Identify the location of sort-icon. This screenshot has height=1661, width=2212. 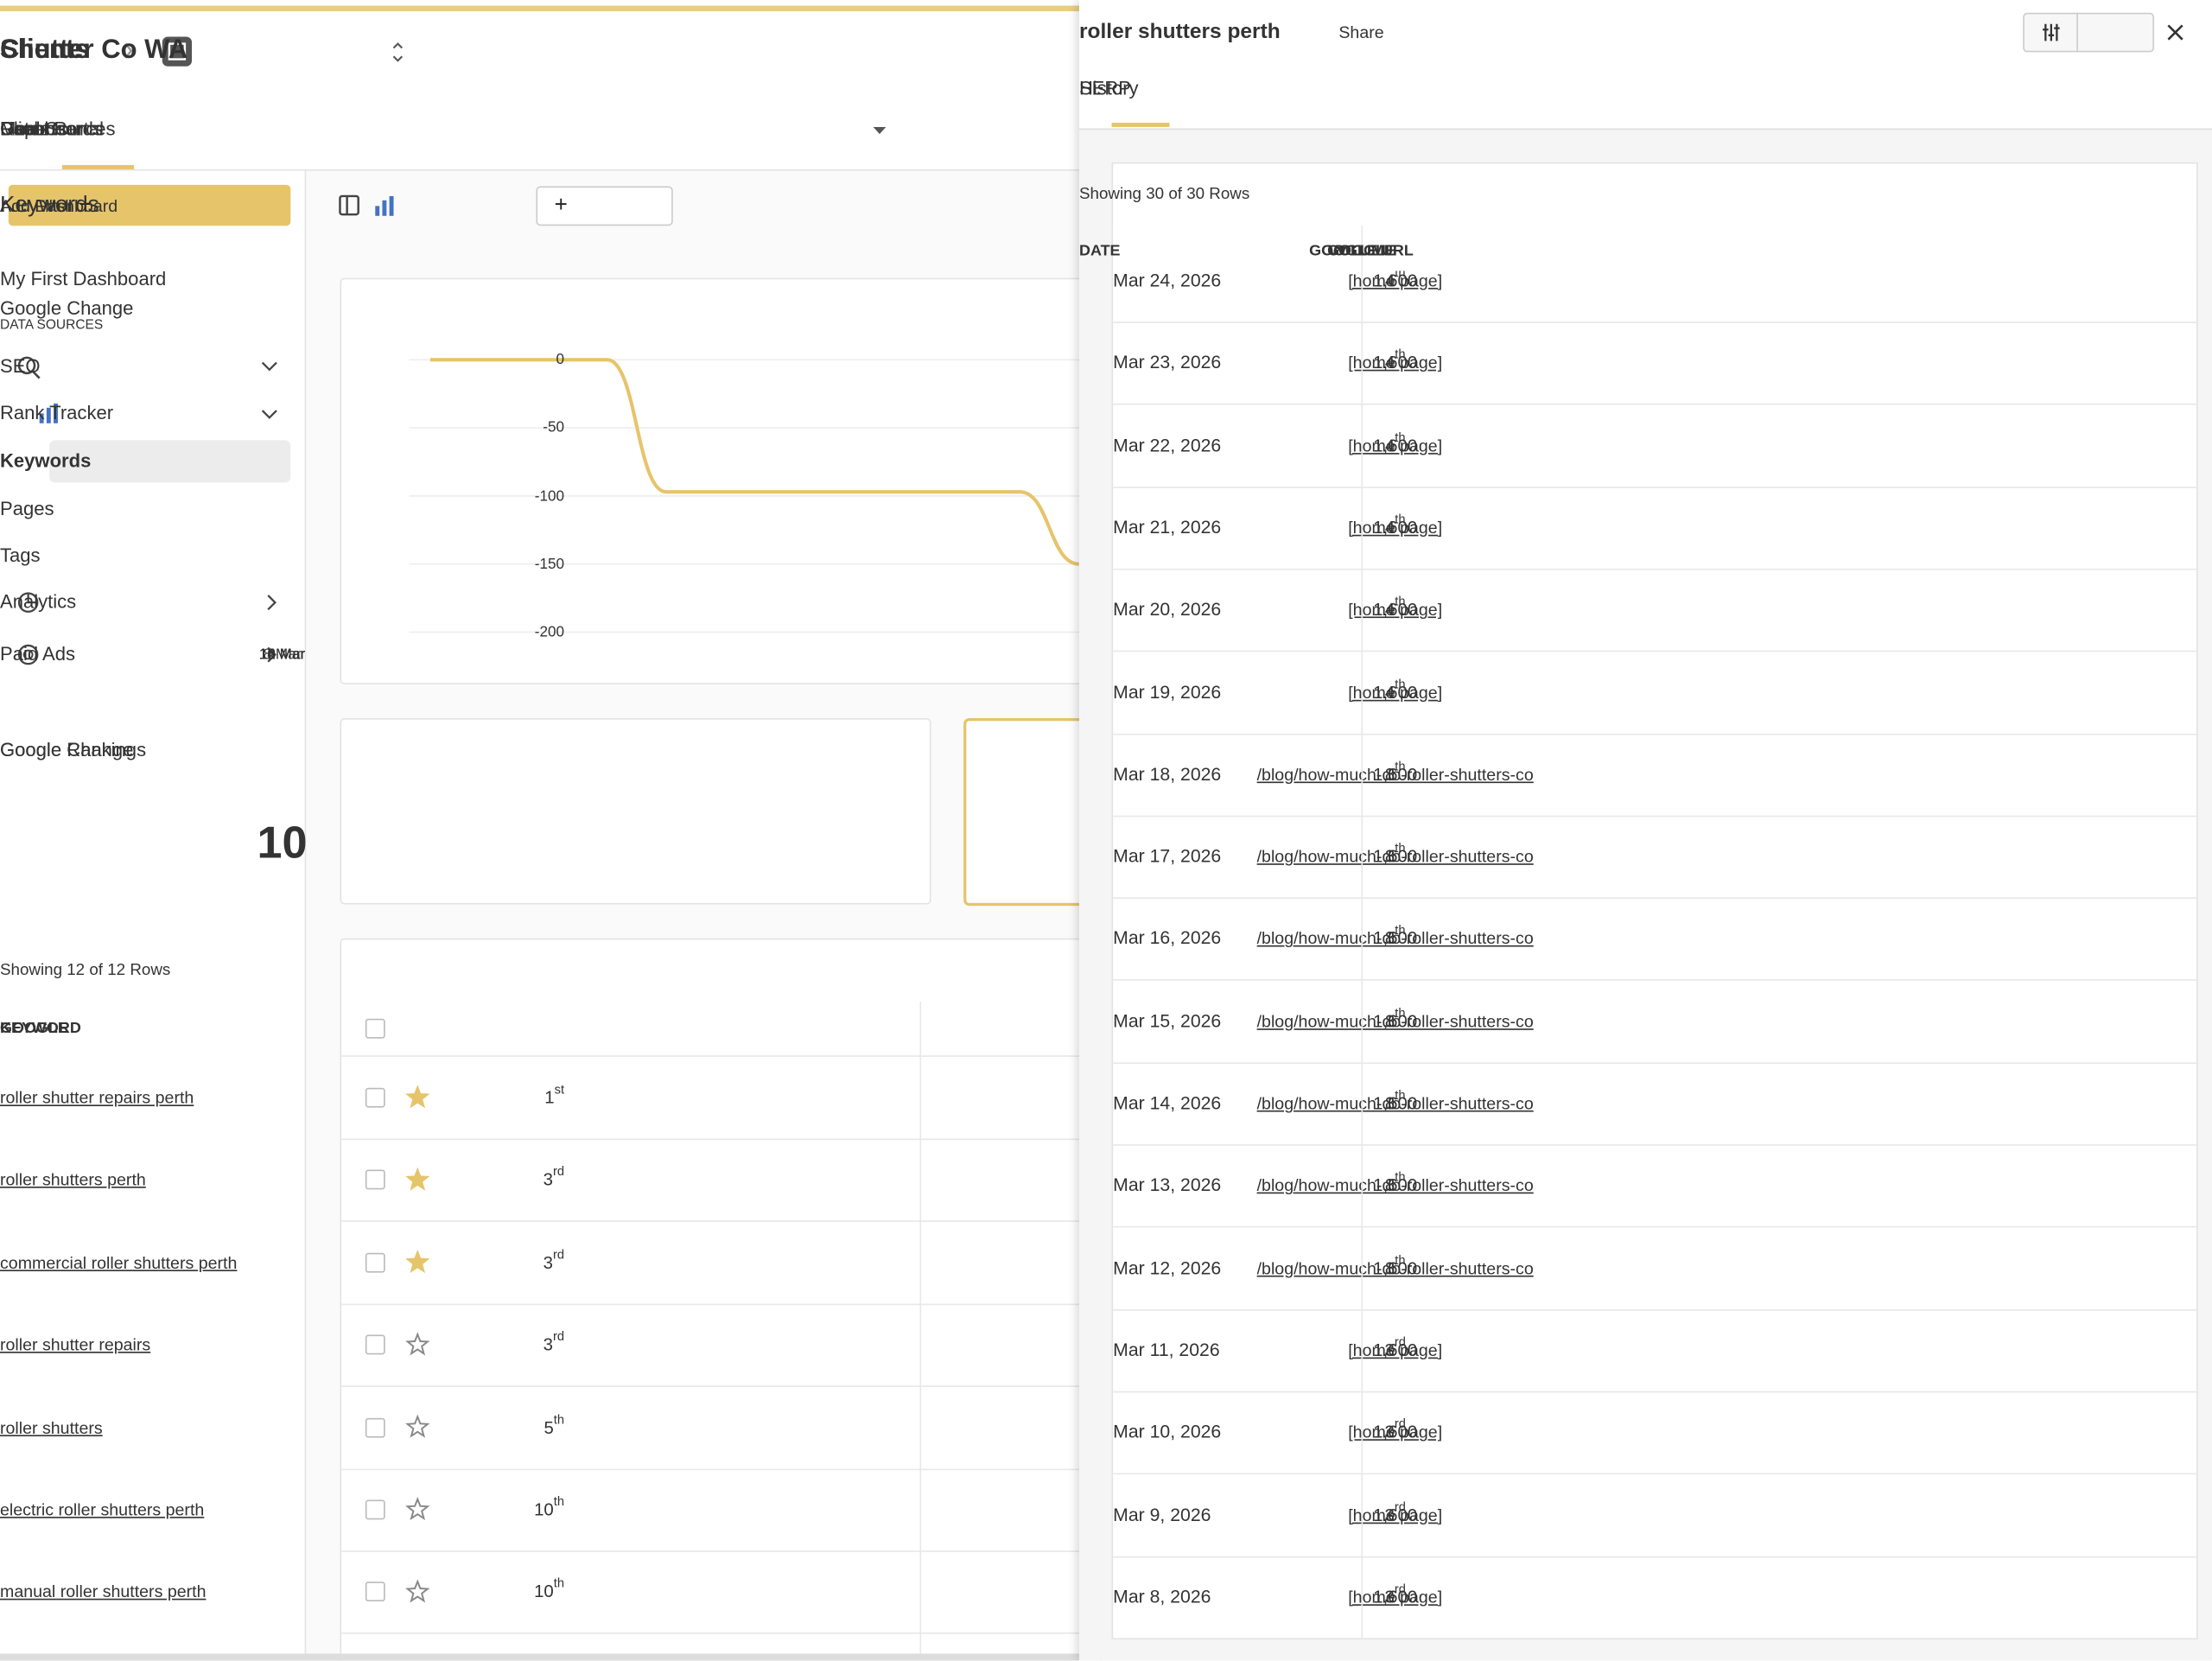
(1342, 249).